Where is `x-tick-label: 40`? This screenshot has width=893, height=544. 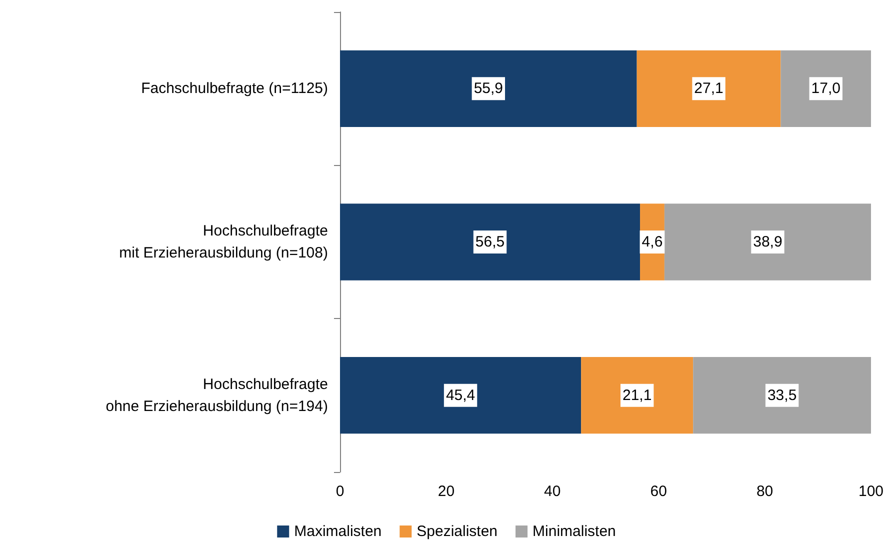
x-tick-label: 40 is located at coordinates (552, 491).